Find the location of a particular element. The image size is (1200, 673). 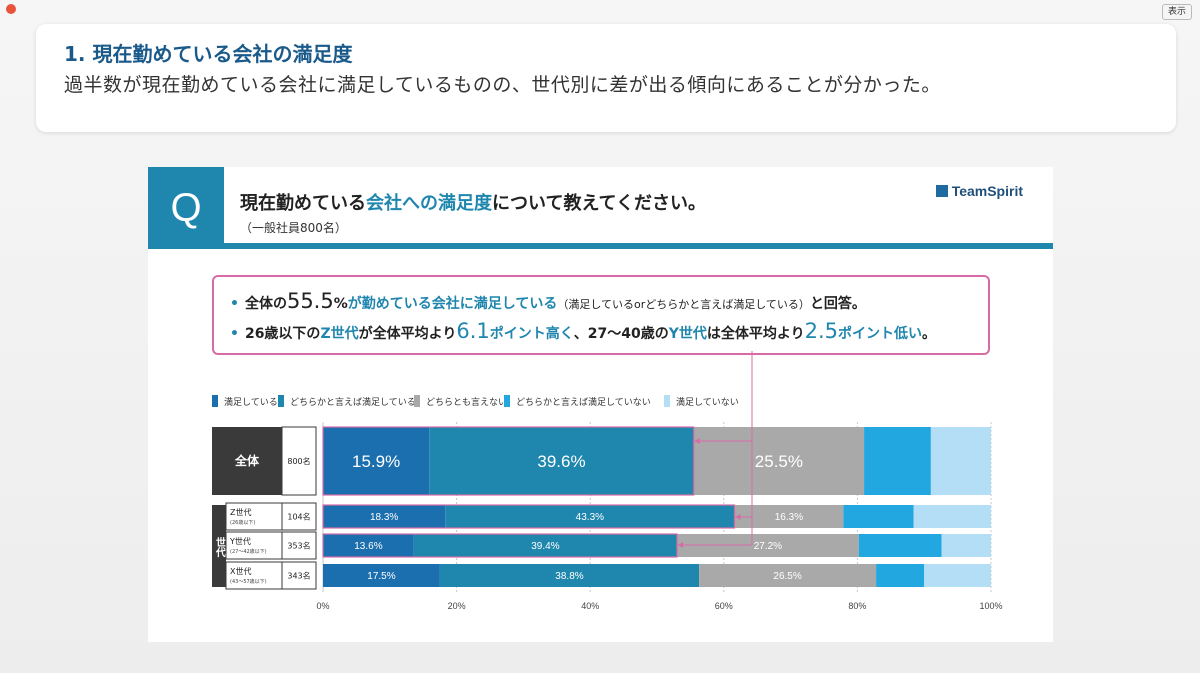

bar-value-label: 26.5% is located at coordinates (787, 576).